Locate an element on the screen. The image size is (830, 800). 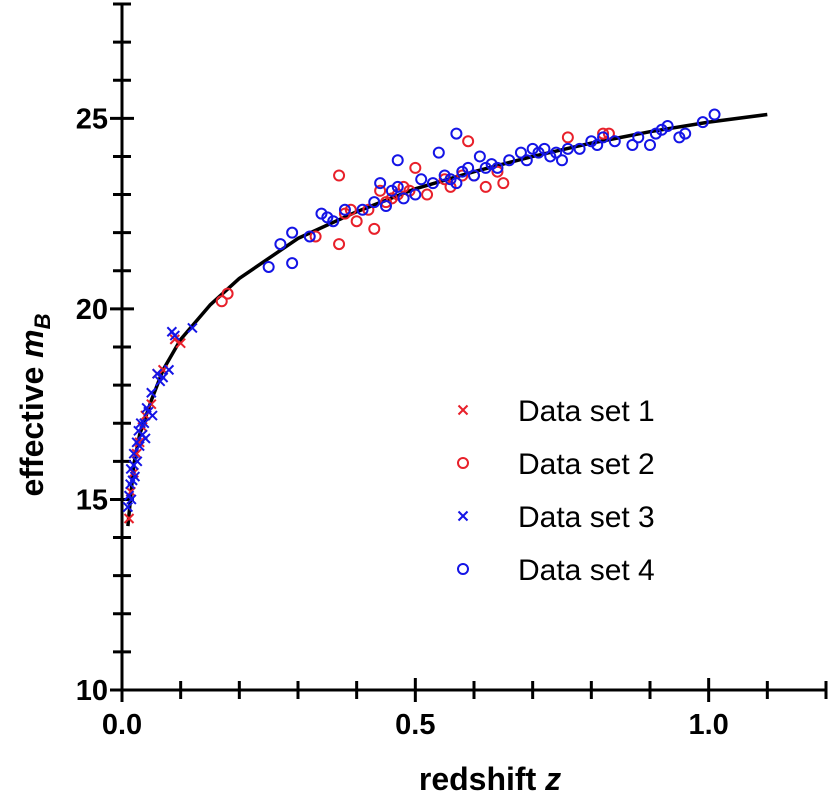
legend-item-4: Data set 4 is located at coordinates (556, 570).